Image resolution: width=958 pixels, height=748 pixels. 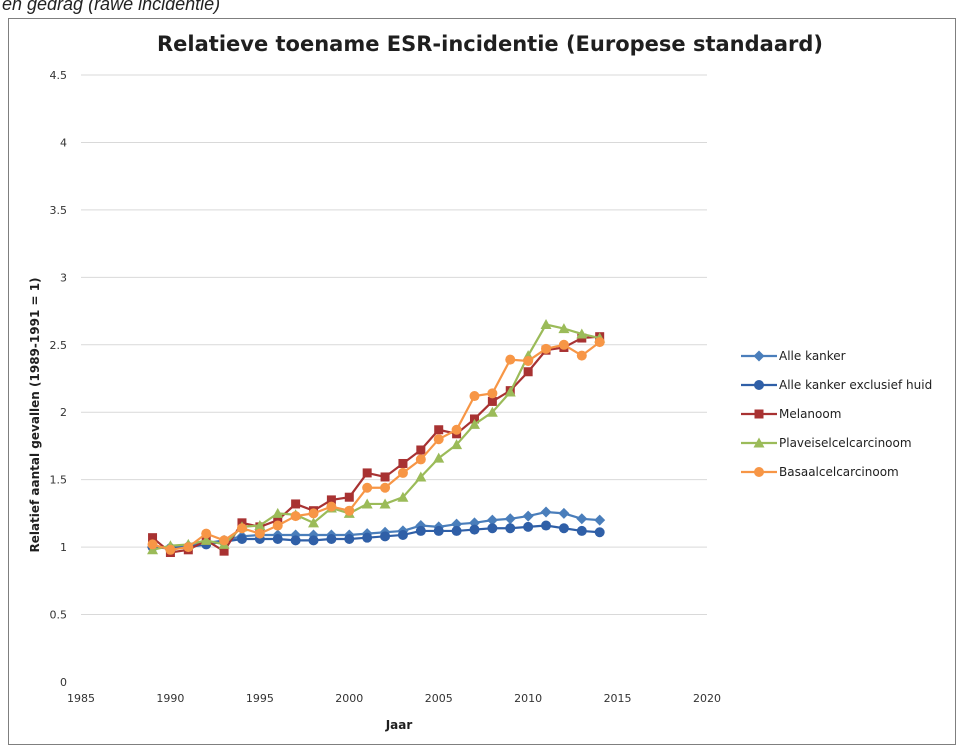 What do you see at coordinates (528, 698) in the screenshot?
I see `x-tick-label: 2010` at bounding box center [528, 698].